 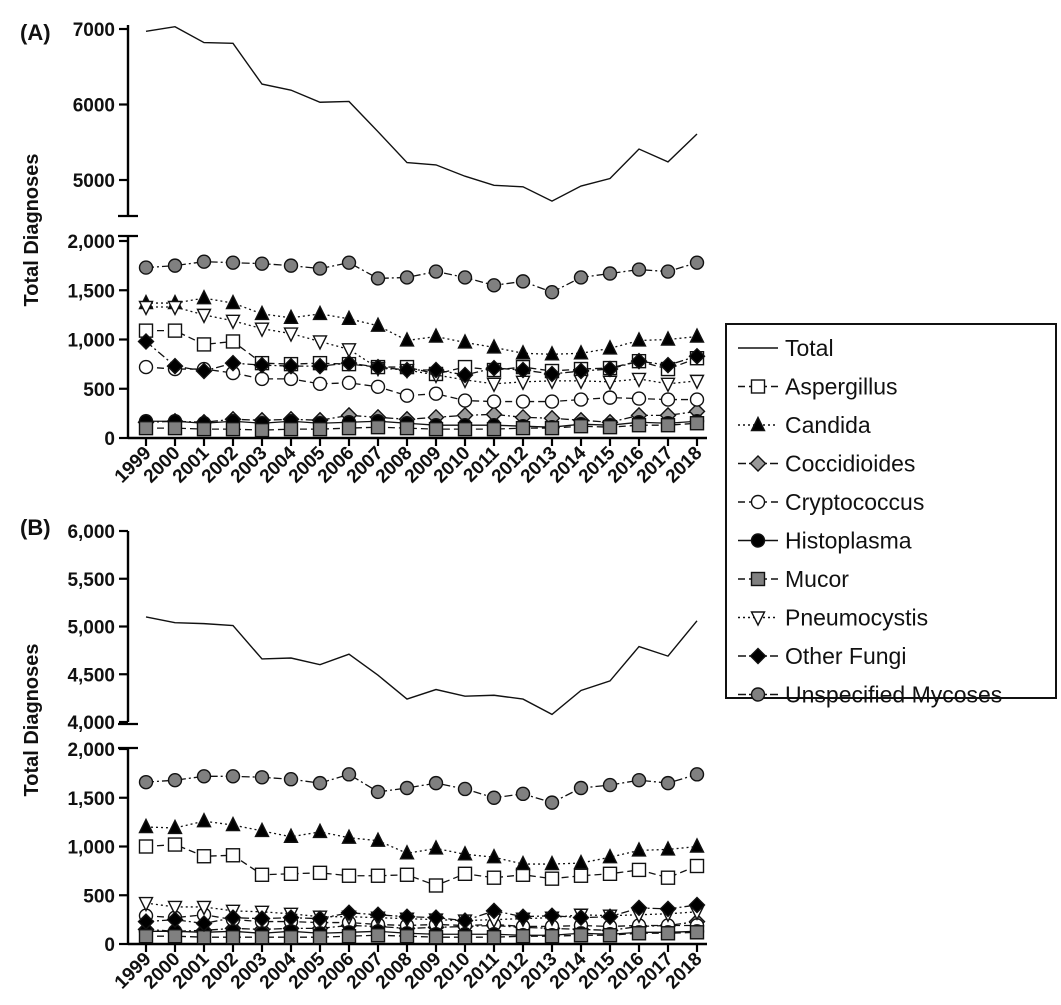 I want to click on legend-label: Cryptococcus, so click(x=854, y=502).